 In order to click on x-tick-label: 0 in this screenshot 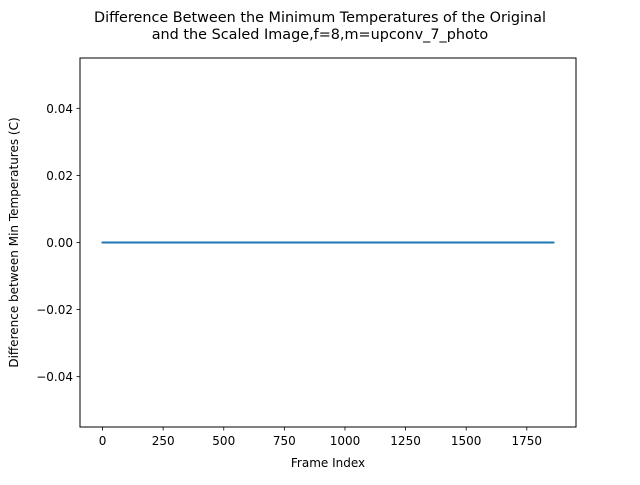, I will do `click(103, 441)`.